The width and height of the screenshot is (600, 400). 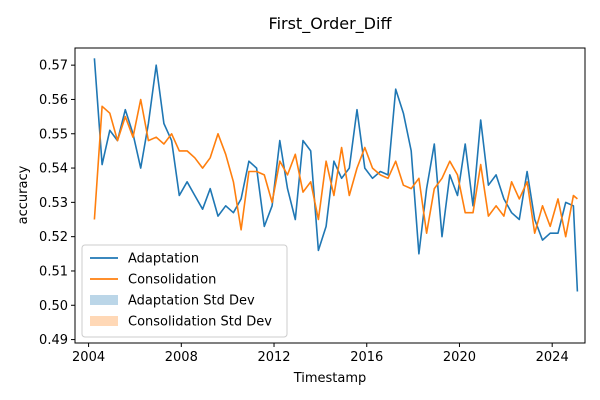 I want to click on x-tick-label: 2012, so click(x=273, y=357).